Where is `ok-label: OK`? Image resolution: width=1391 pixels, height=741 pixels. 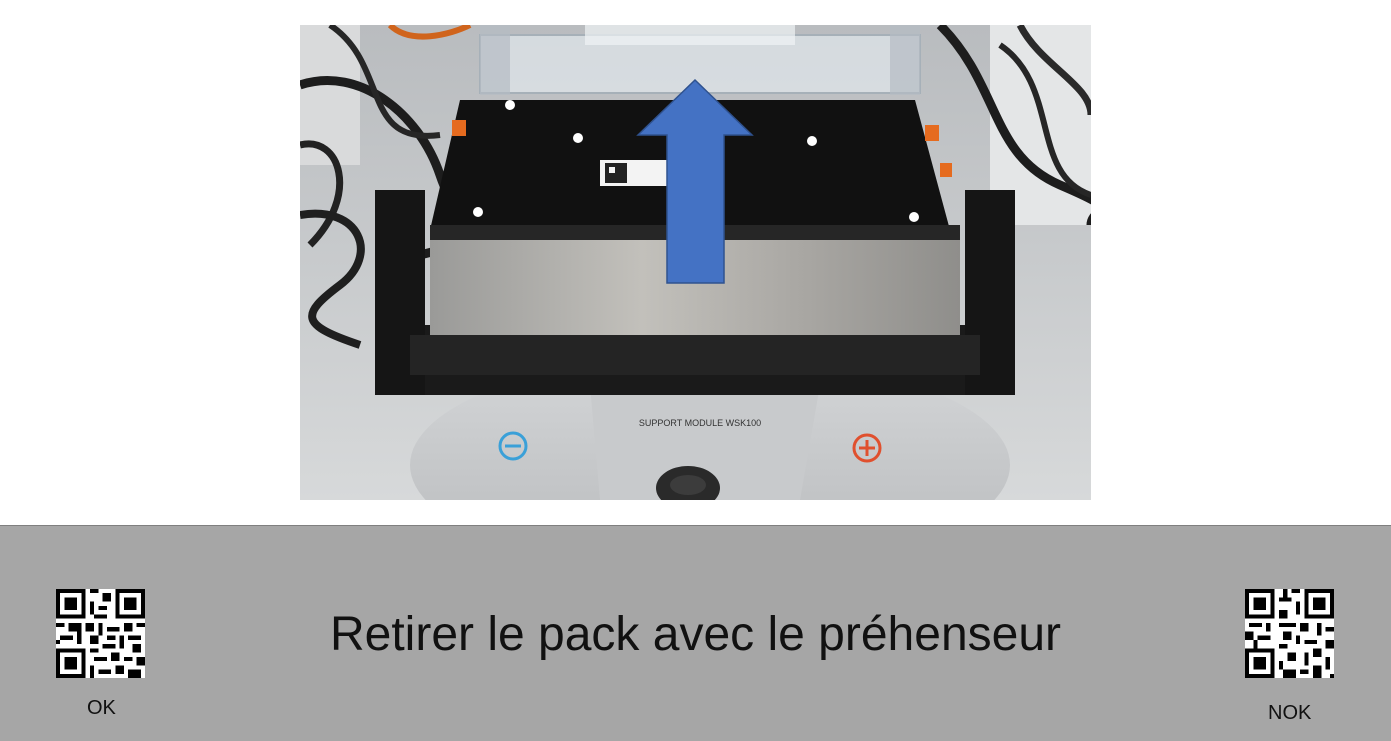
ok-label: OK is located at coordinates (101, 708).